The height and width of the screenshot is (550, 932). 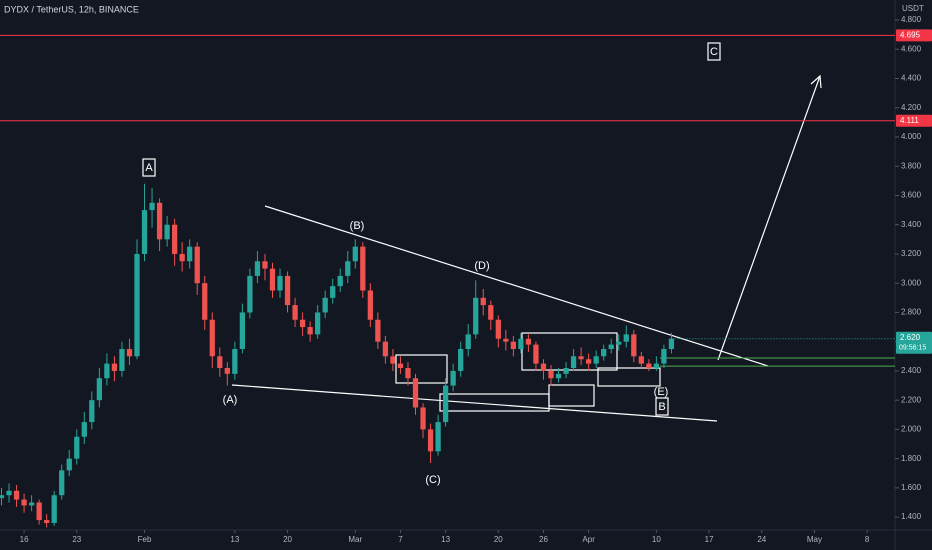 What do you see at coordinates (911, 224) in the screenshot?
I see `y-tick-label: 3.400` at bounding box center [911, 224].